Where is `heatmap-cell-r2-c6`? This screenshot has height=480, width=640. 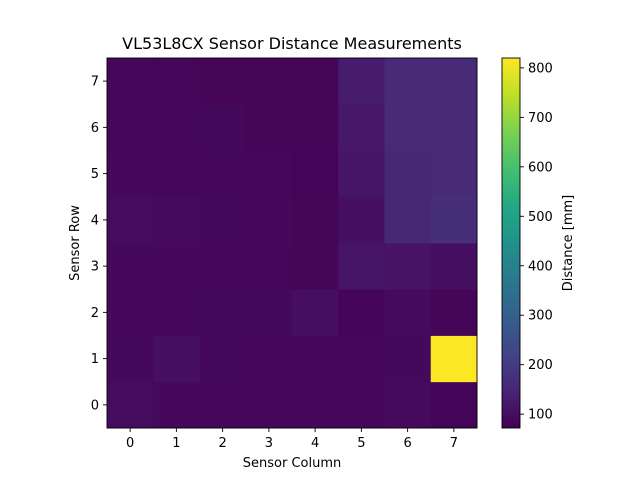 heatmap-cell-r2-c6 is located at coordinates (408, 312).